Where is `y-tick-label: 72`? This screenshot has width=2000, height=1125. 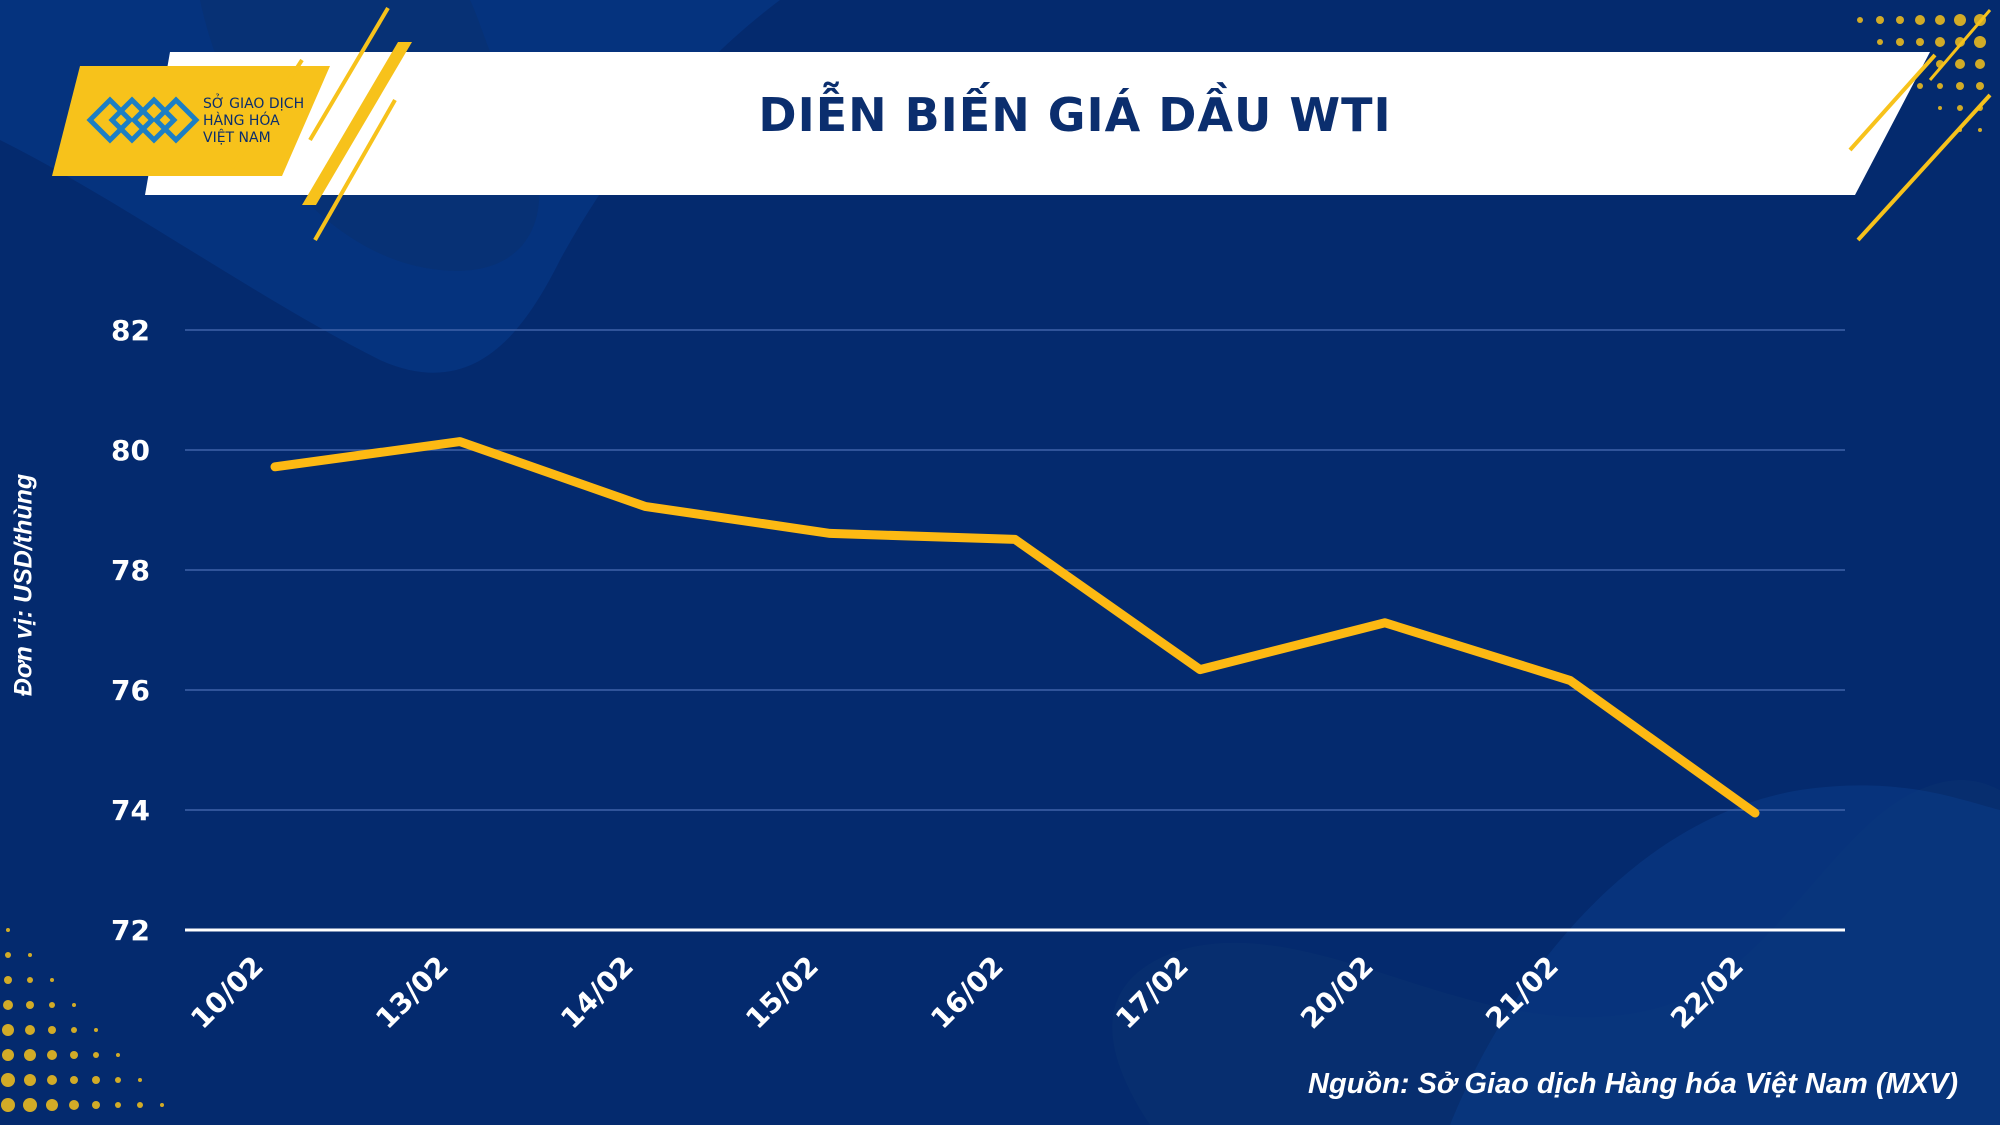
y-tick-label: 72 is located at coordinates (130, 930).